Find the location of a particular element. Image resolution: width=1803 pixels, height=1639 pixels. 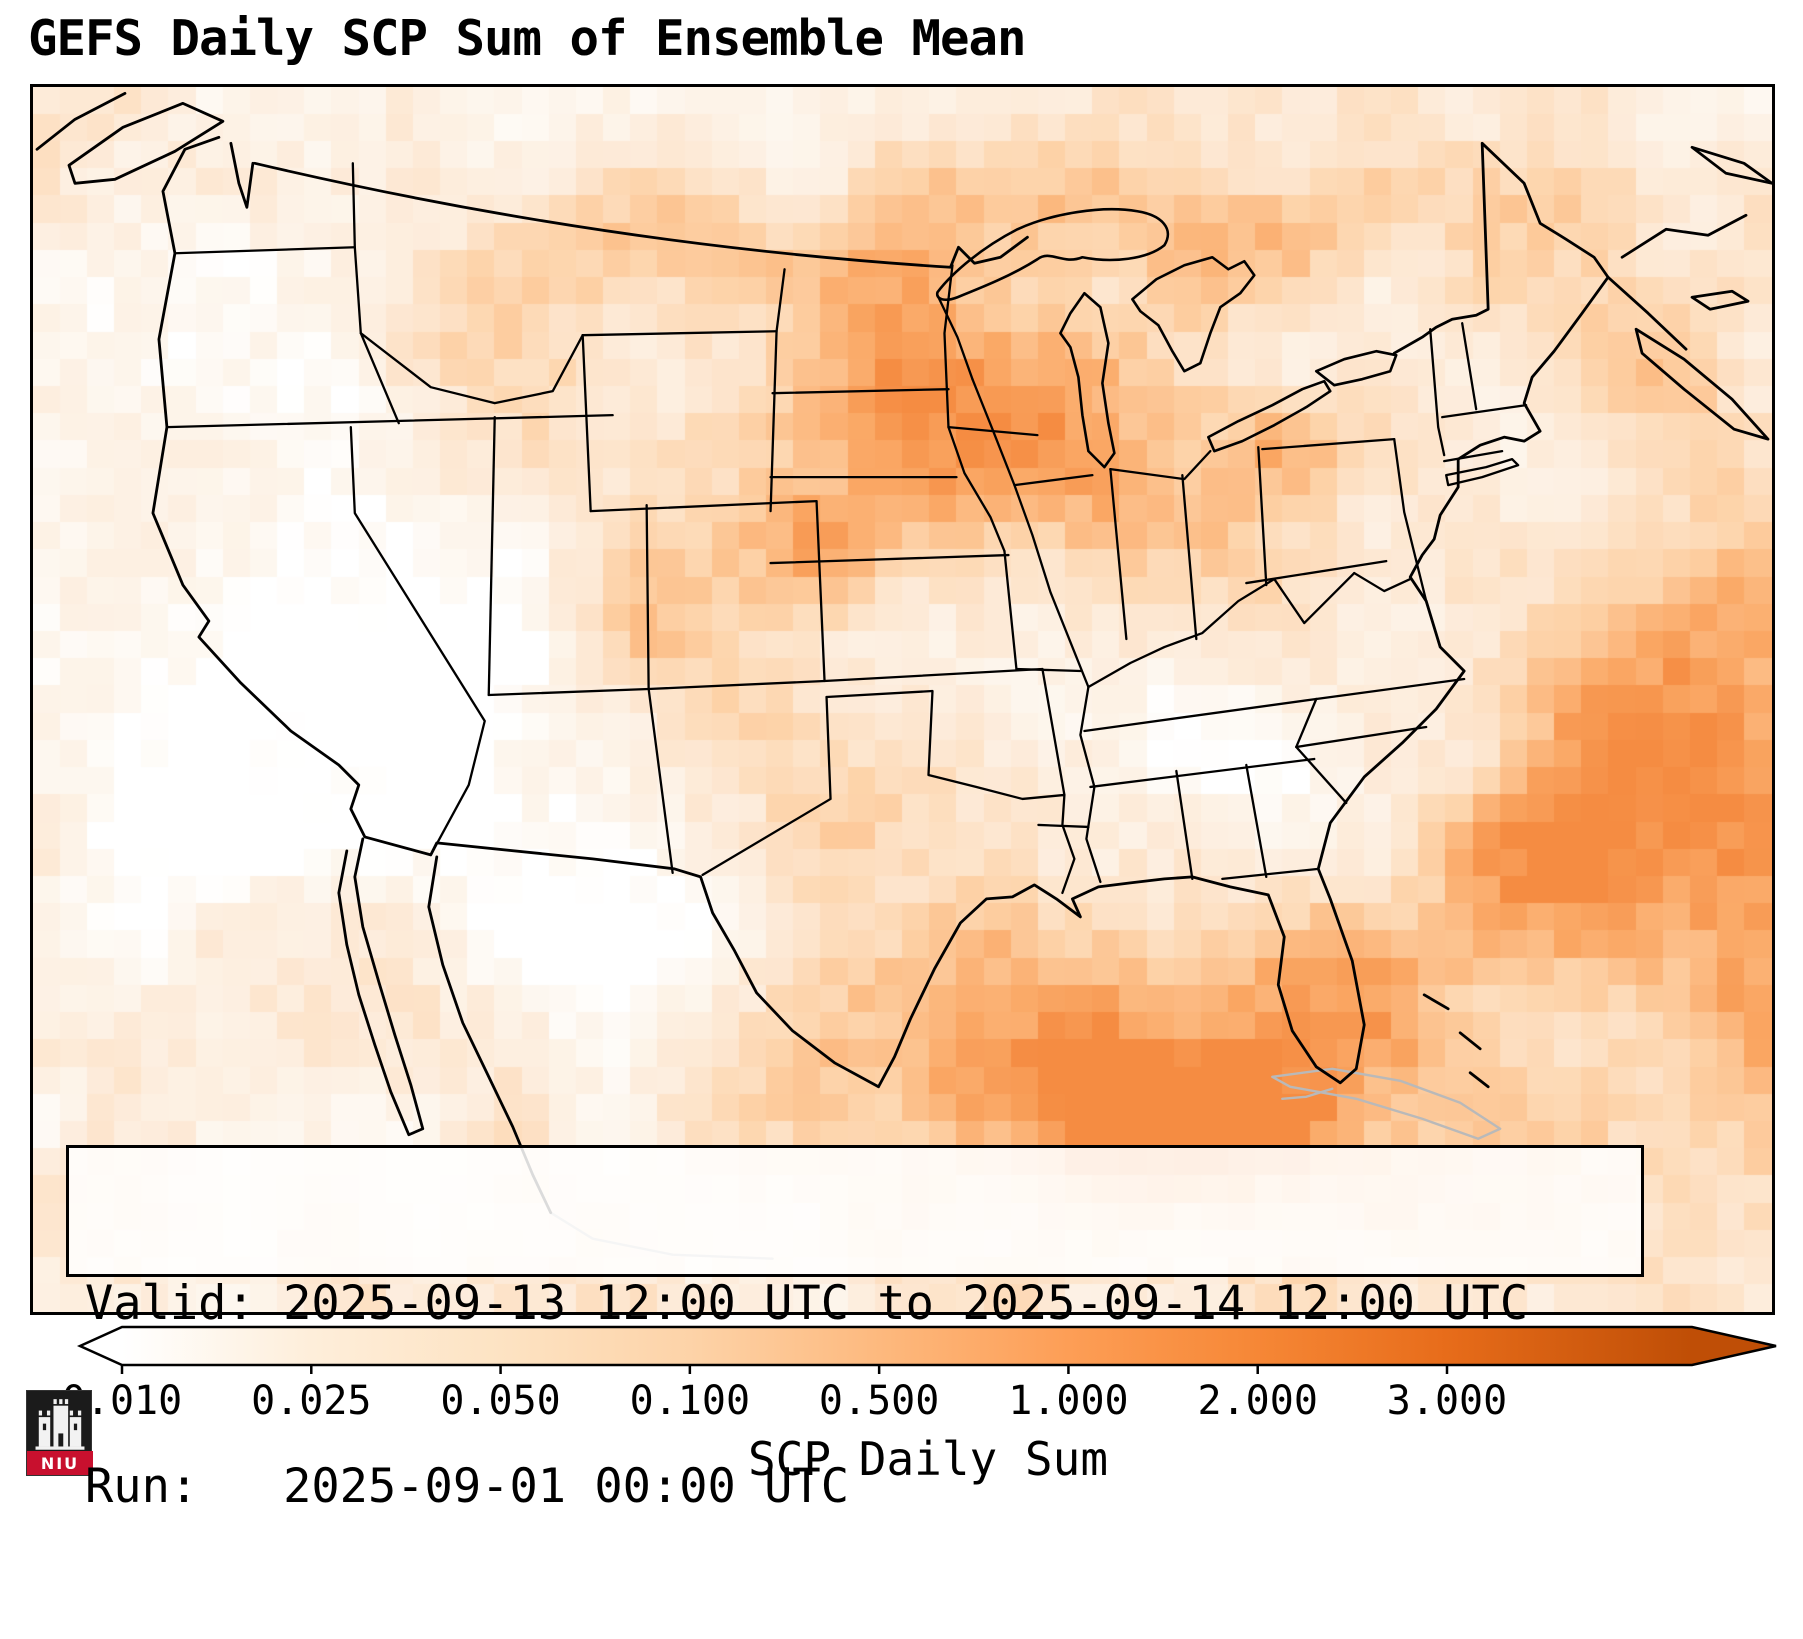

pei is located at coordinates (1720, 300).